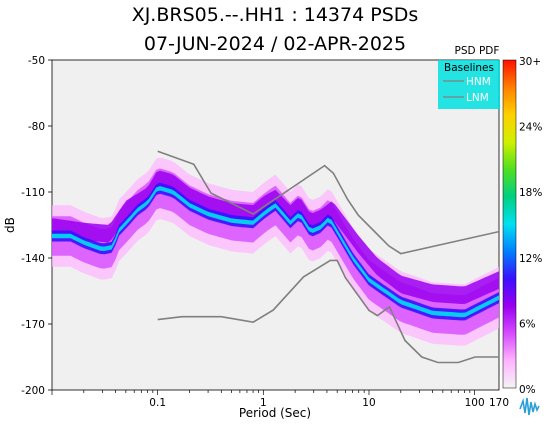 This screenshot has width=550, height=425. Describe the element at coordinates (499, 403) in the screenshot. I see `x-tick-label: 170` at that location.